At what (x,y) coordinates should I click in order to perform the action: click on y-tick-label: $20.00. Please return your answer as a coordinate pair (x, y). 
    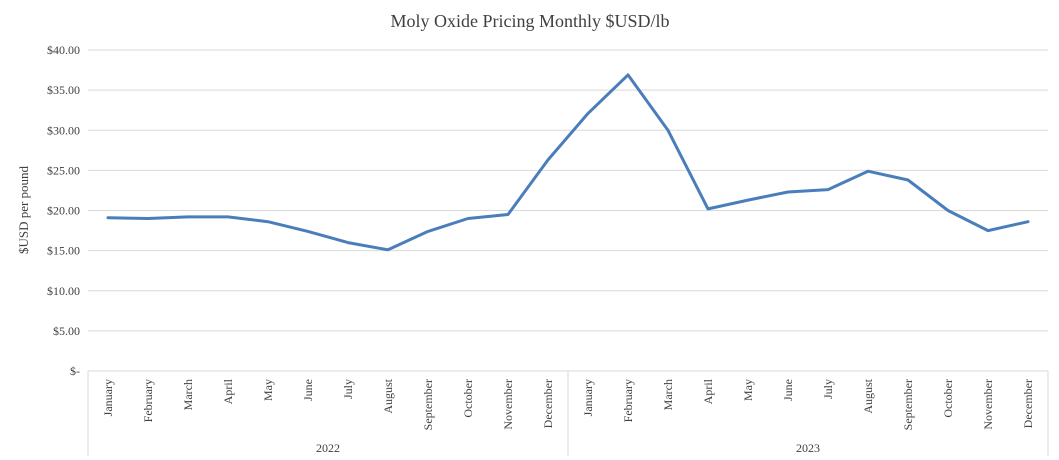
    Looking at the image, I should click on (63, 211).